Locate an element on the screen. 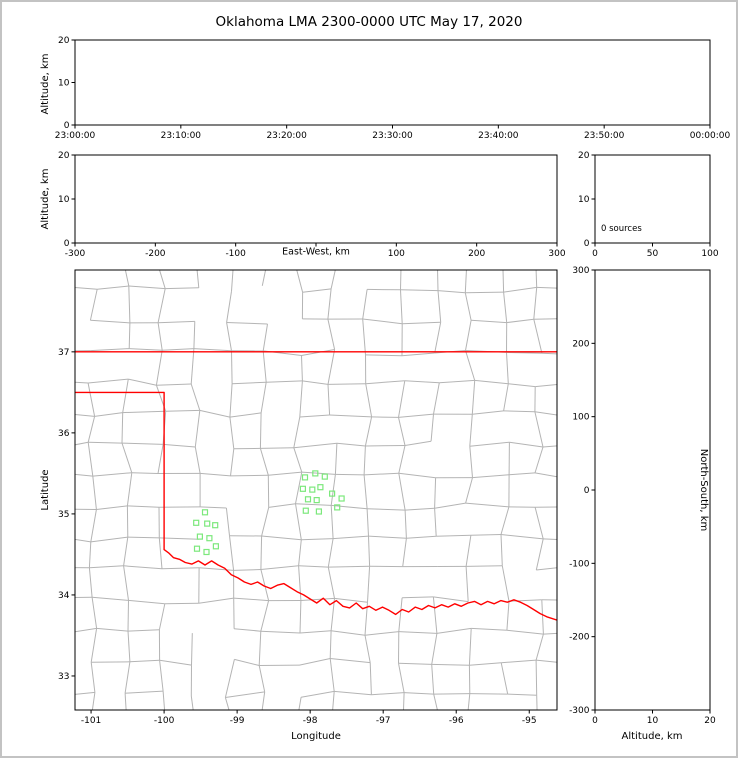 Image resolution: width=738 pixels, height=758 pixels. panel-alt-histogram: 0 50 100 0 10 20 is located at coordinates (648, 205).